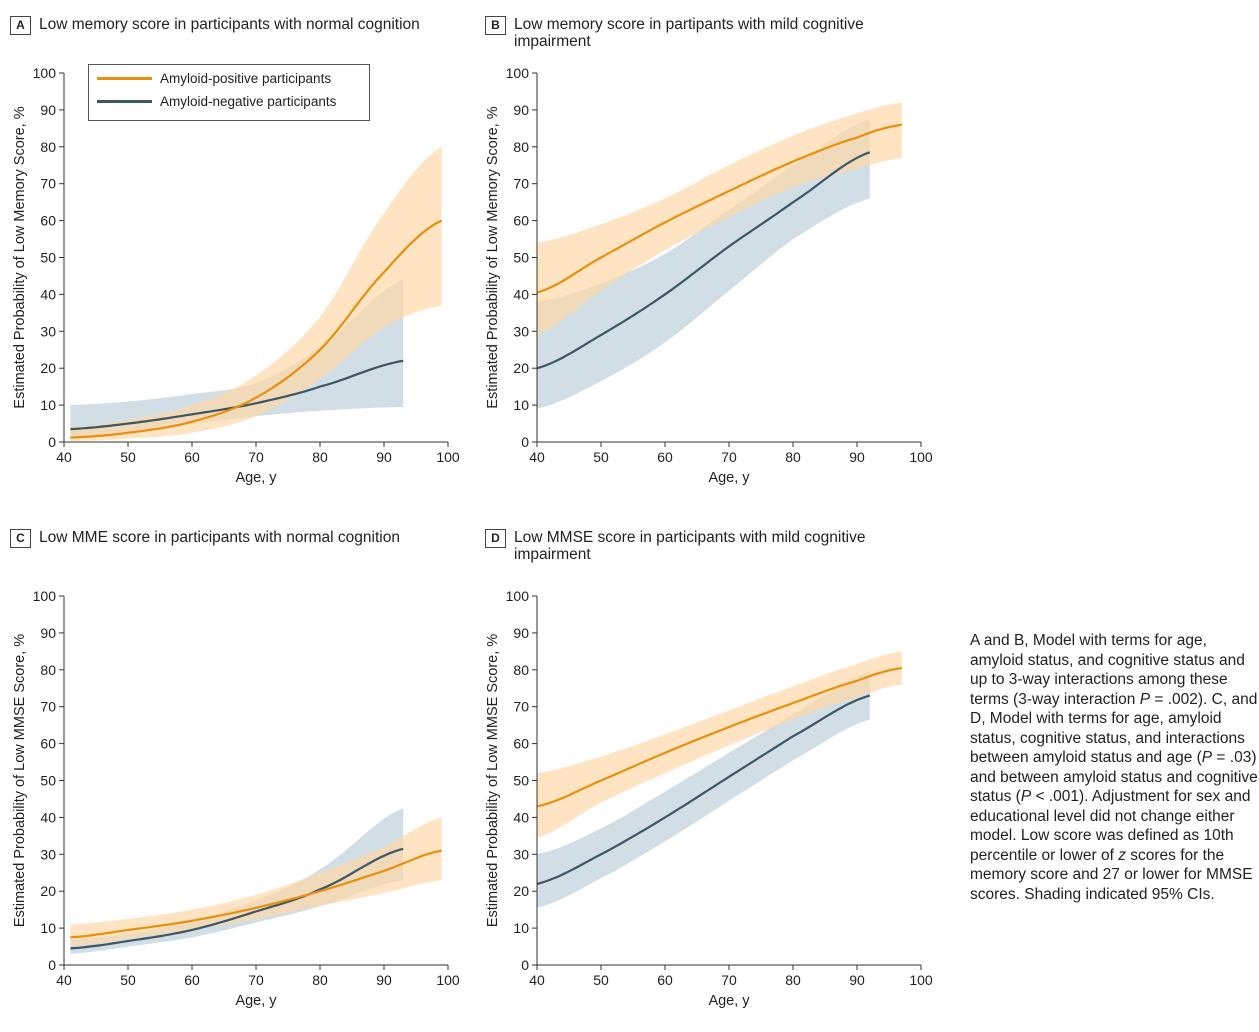  Describe the element at coordinates (521, 294) in the screenshot. I see `panel-b-y-tick-label: 40` at that location.